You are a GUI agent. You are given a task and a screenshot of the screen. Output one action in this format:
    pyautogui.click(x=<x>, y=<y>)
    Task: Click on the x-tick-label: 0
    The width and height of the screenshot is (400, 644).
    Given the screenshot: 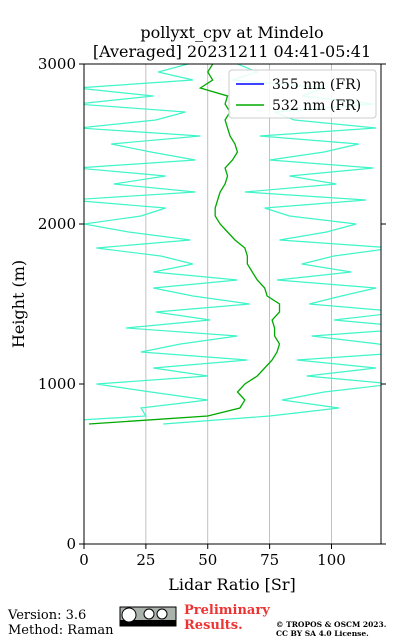 What is the action you would take?
    pyautogui.click(x=84, y=560)
    